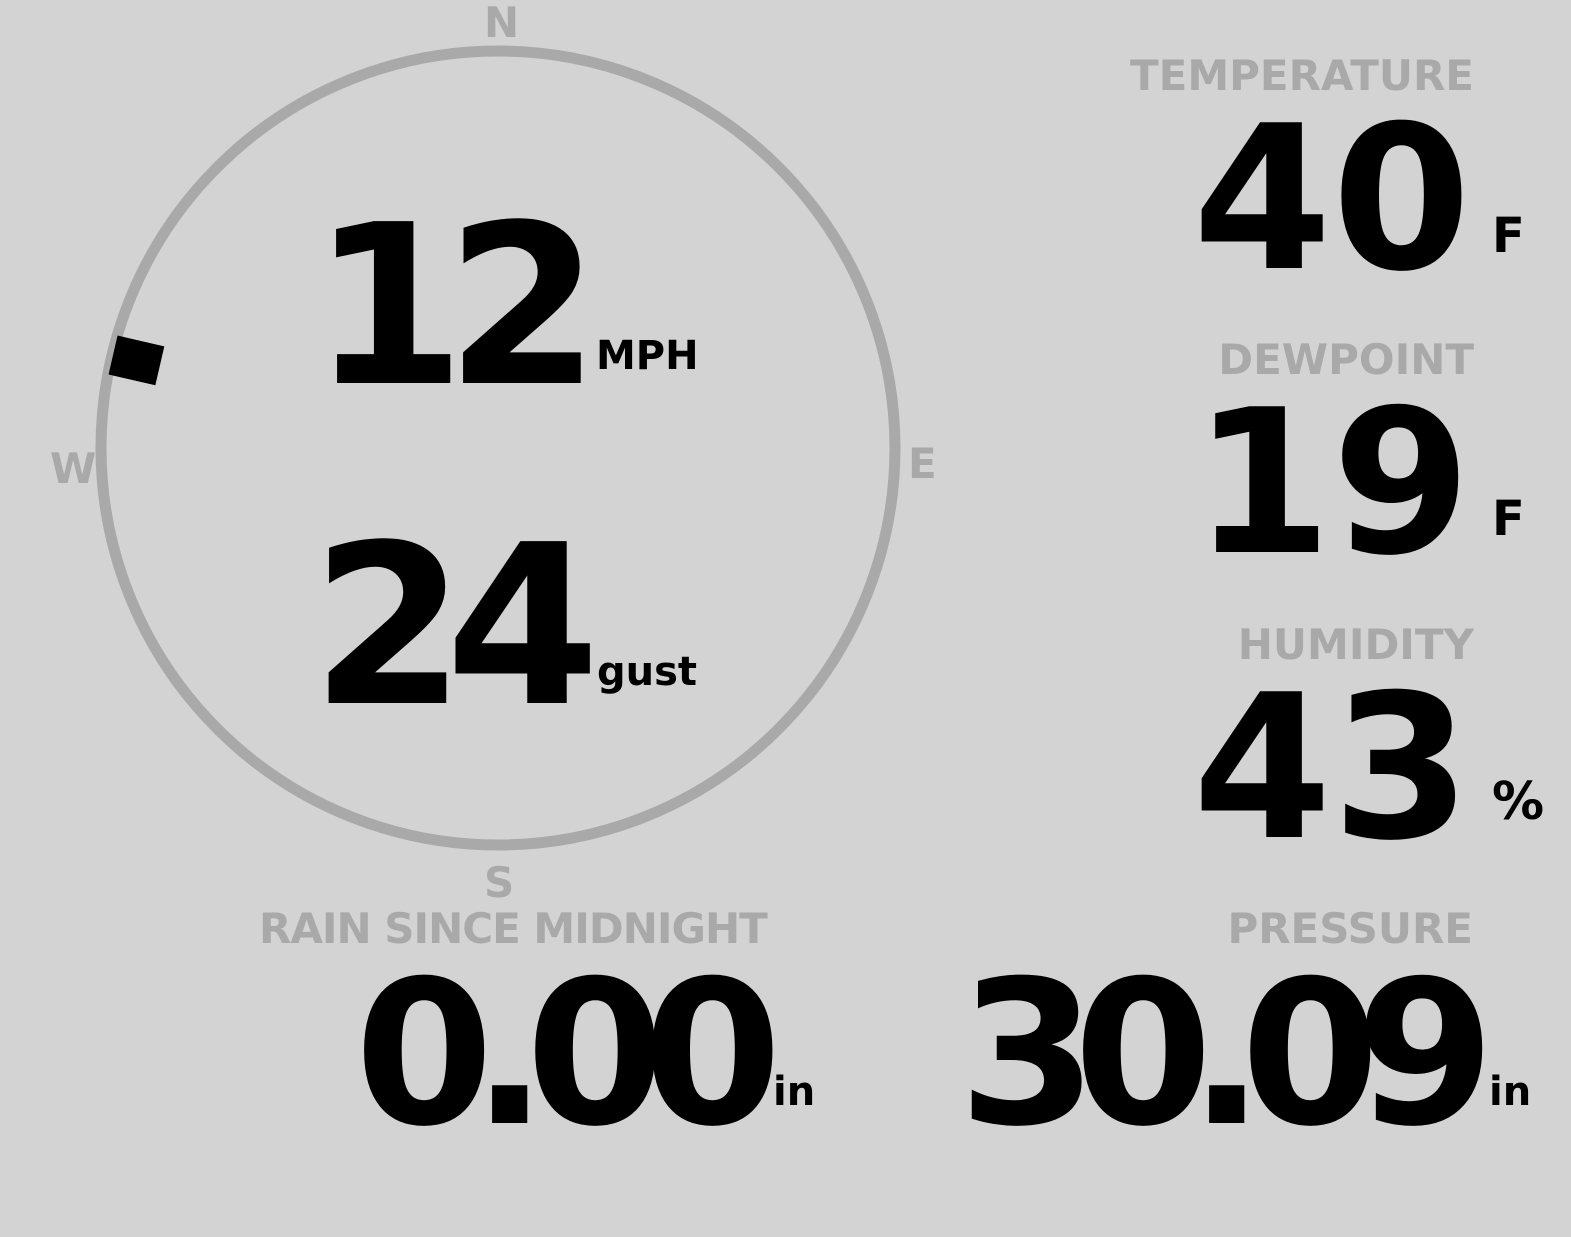  I want to click on wind-direction-indicator, so click(136, 360).